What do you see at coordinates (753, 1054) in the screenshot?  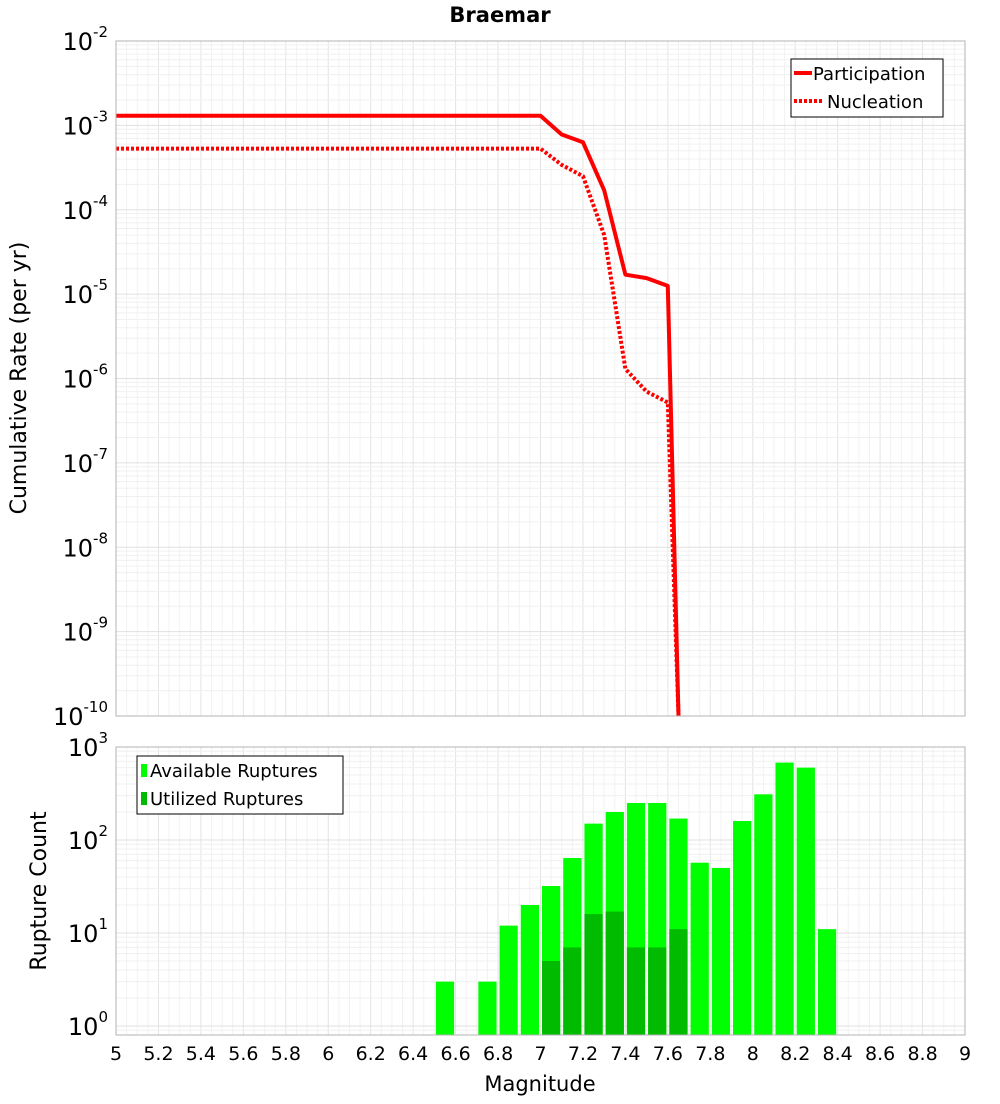 I see `x-tick-label: 8` at bounding box center [753, 1054].